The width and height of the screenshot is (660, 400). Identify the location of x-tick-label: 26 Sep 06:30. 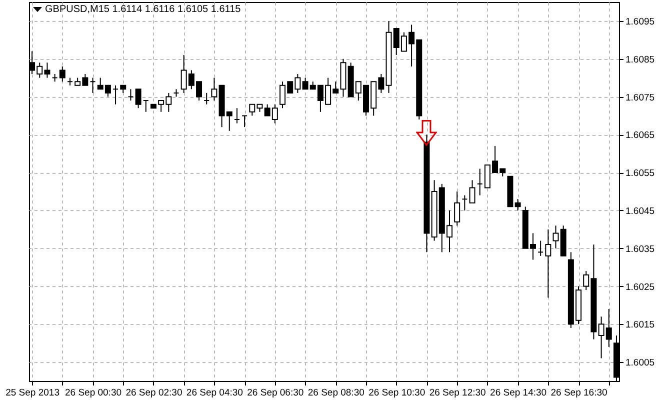
(275, 393).